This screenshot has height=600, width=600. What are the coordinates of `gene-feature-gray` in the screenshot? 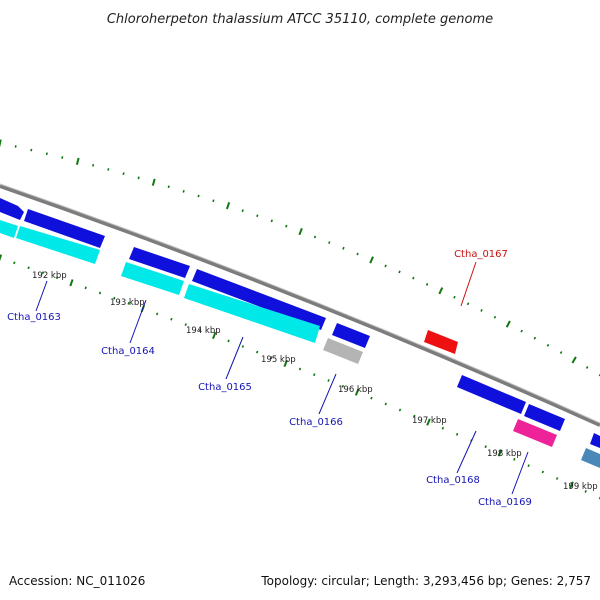 It's located at (343, 351).